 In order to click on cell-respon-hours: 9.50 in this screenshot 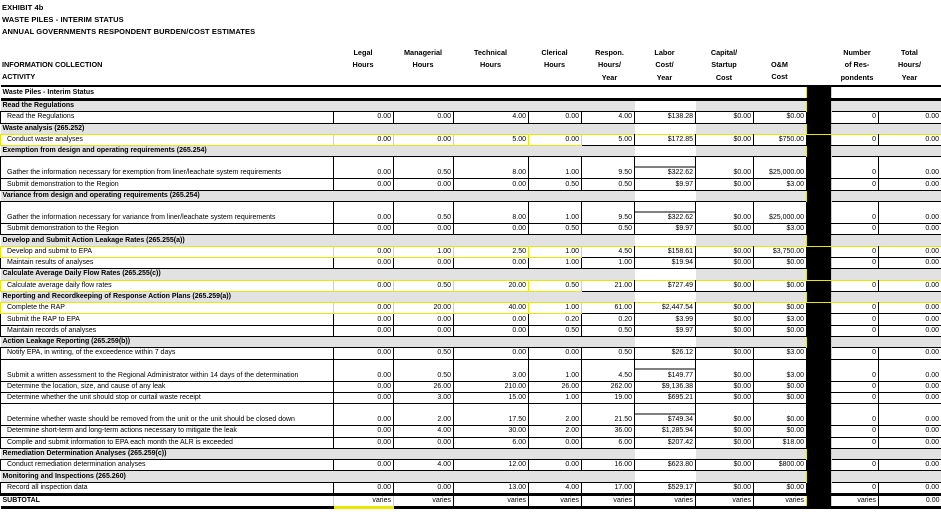, I will do `click(608, 213)`.